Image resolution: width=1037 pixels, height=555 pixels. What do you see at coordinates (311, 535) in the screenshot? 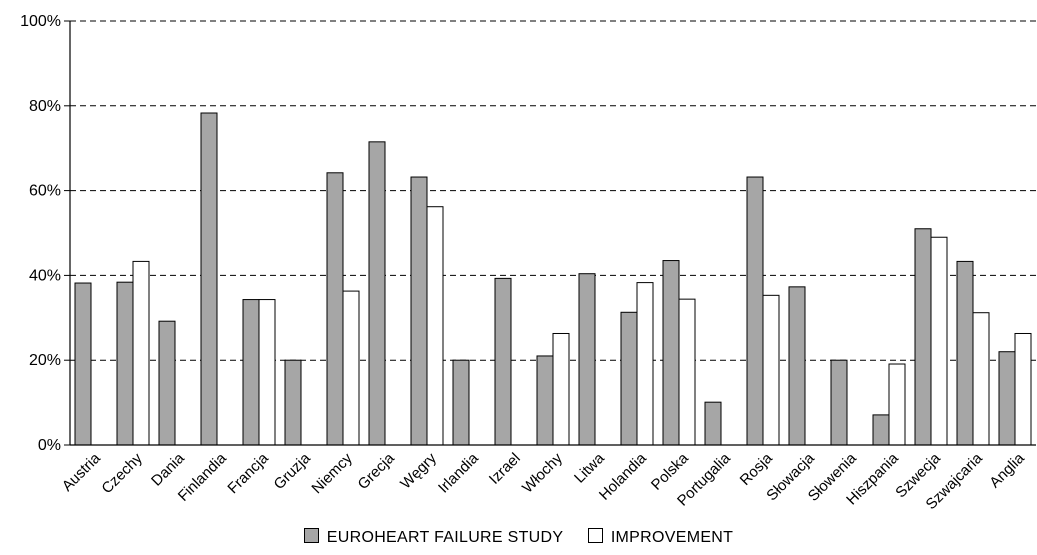
I see `legend-swatch-gray` at bounding box center [311, 535].